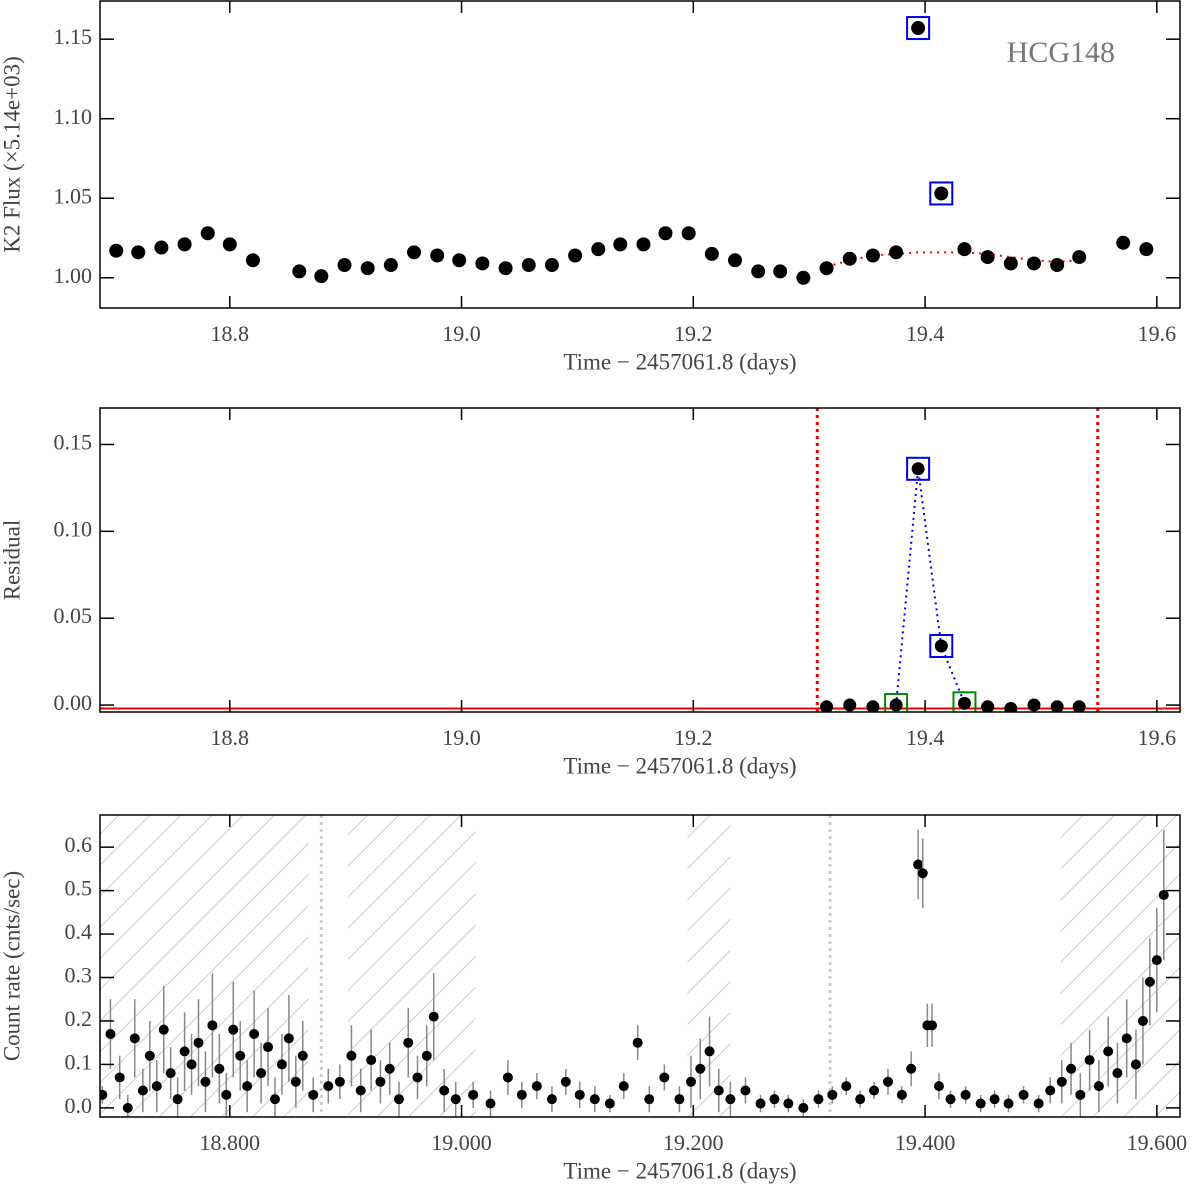 Image resolution: width=1200 pixels, height=1192 pixels. Describe the element at coordinates (79, 931) in the screenshot. I see `y-tick-label: 0.4` at that location.